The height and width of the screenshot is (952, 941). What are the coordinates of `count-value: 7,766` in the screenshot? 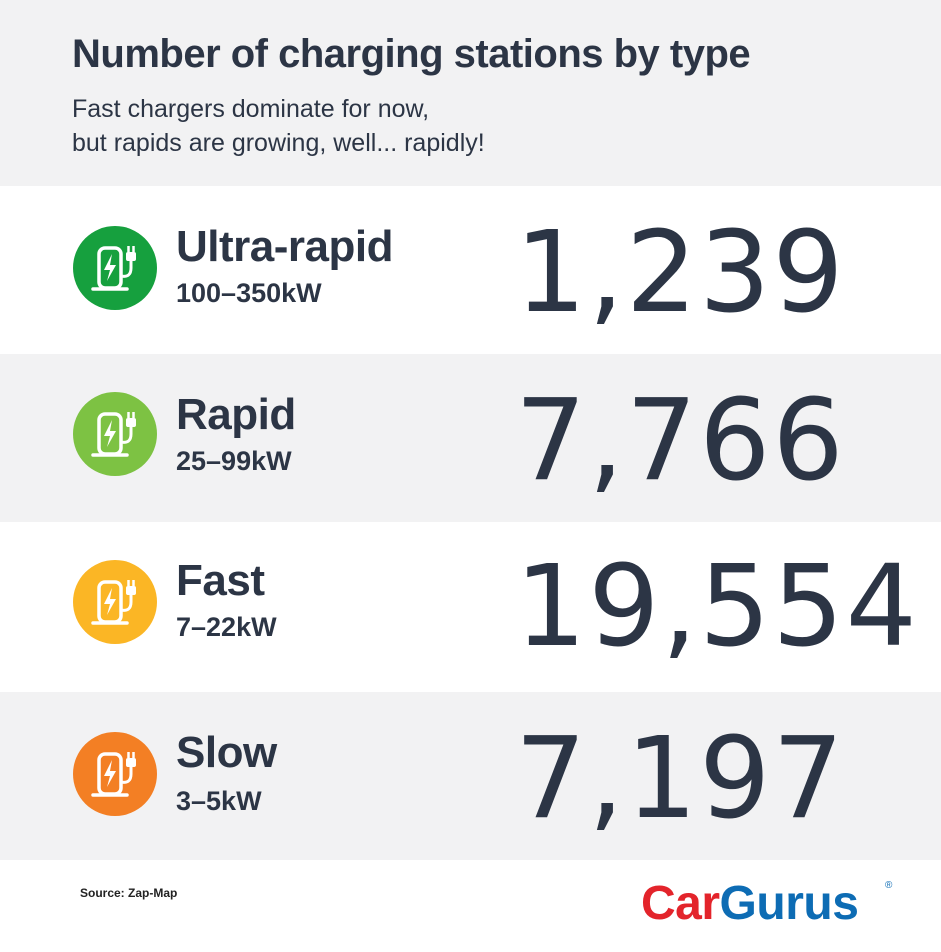 It's located at (680, 441).